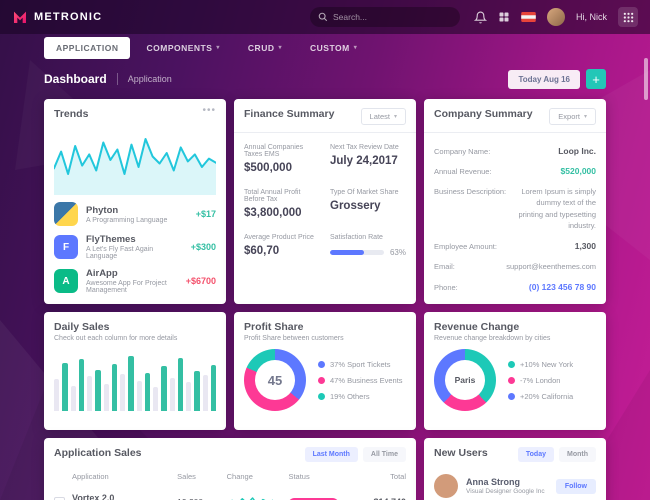 This screenshot has height=500, width=650. I want to click on tab-custom-label: CUSTOM, so click(330, 47).